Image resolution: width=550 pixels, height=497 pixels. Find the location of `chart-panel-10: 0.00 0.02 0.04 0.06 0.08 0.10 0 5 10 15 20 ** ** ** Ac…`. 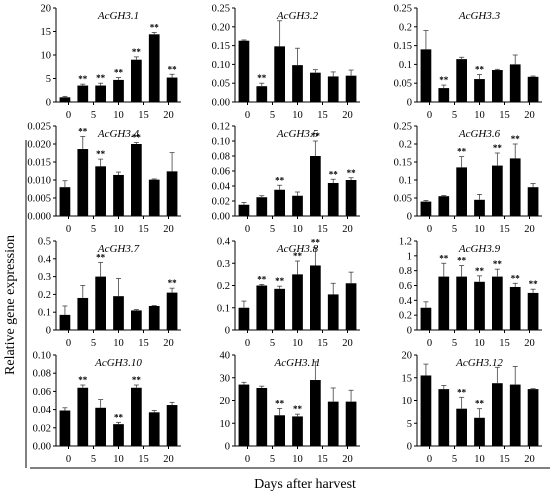

chart-panel-10: 0.00 0.02 0.04 0.06 0.08 0.10 0 5 10 15 20 ** ** ** Ac… is located at coordinates (107, 408).